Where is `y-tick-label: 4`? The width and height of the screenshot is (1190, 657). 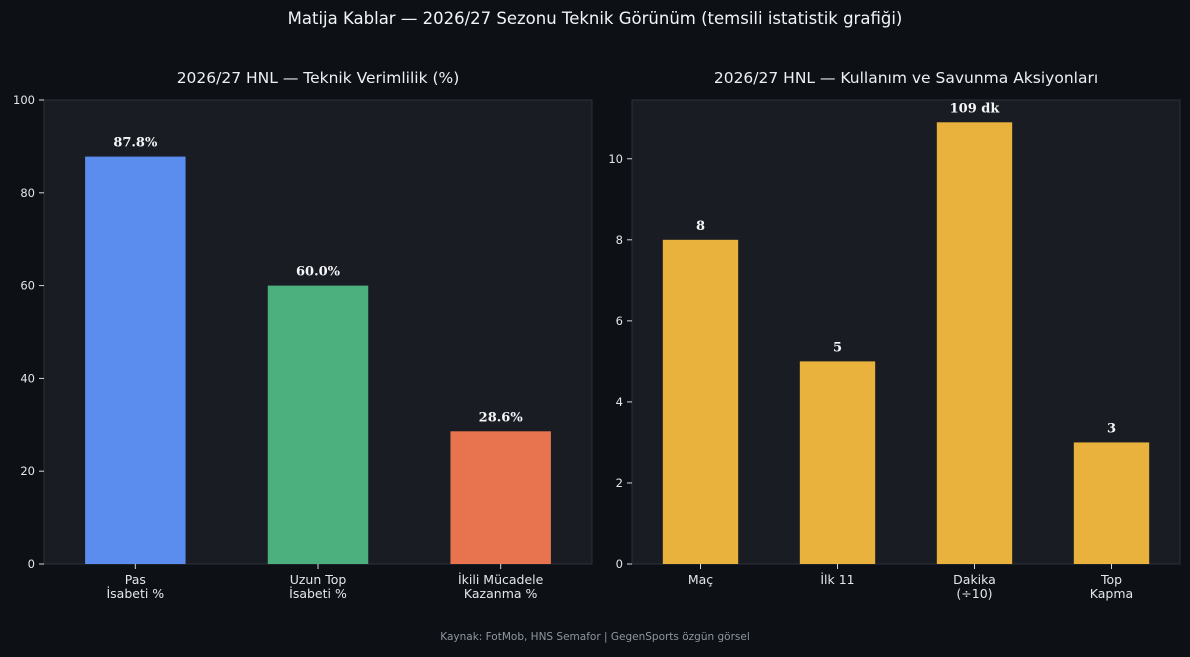
y-tick-label: 4 is located at coordinates (619, 402).